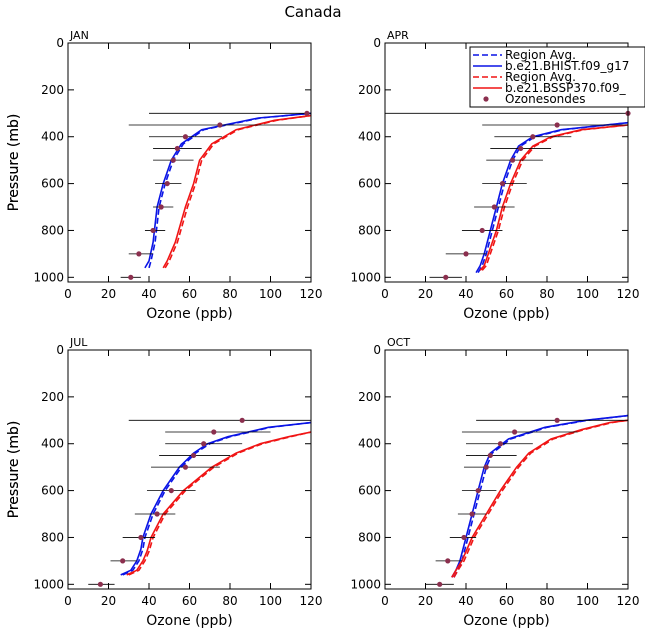 This screenshot has height=639, width=645. Describe the element at coordinates (398, 35) in the screenshot. I see `panel-title: APR` at that location.